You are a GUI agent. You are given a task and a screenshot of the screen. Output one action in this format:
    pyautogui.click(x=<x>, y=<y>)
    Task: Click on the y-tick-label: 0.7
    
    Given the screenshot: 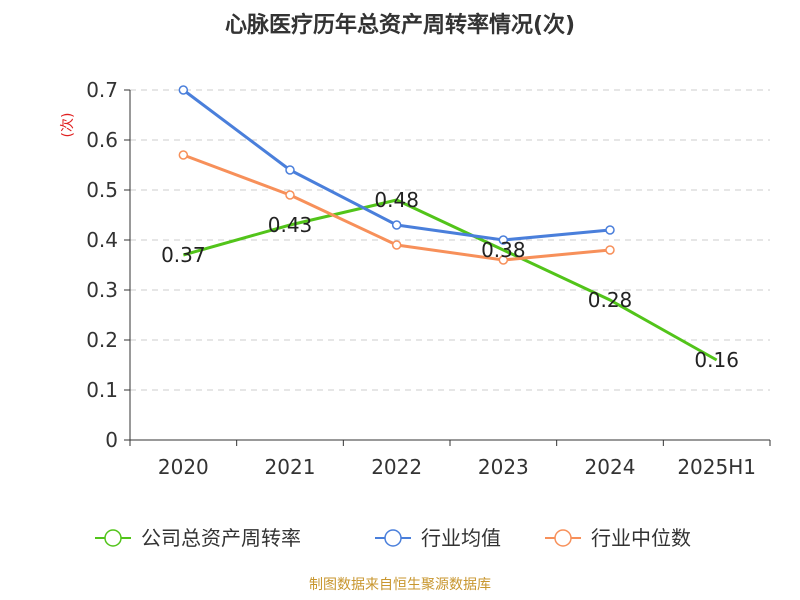 What is the action you would take?
    pyautogui.click(x=102, y=90)
    